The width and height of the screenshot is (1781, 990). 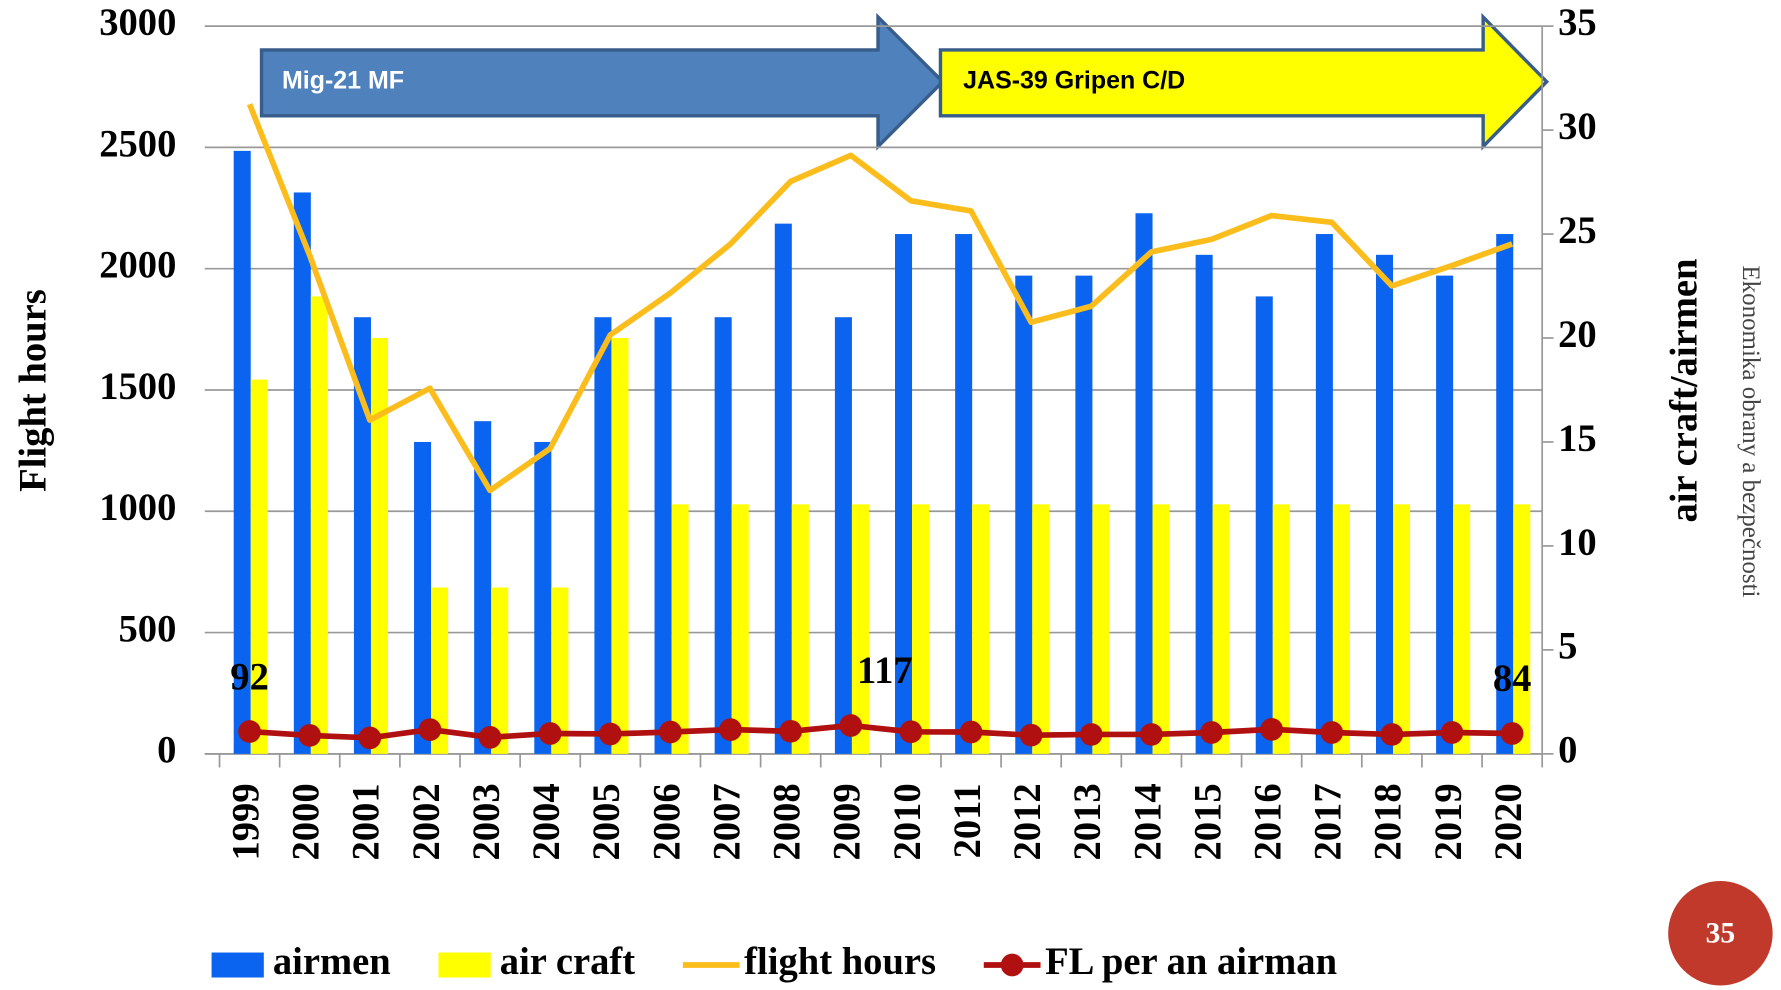 I want to click on gripen-arrow, so click(x=1244, y=81).